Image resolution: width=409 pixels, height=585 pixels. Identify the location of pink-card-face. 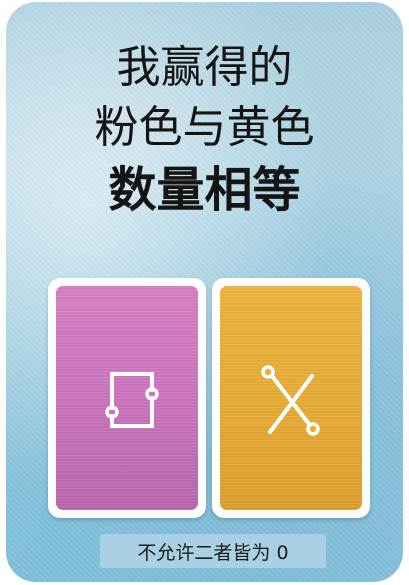
(127, 398).